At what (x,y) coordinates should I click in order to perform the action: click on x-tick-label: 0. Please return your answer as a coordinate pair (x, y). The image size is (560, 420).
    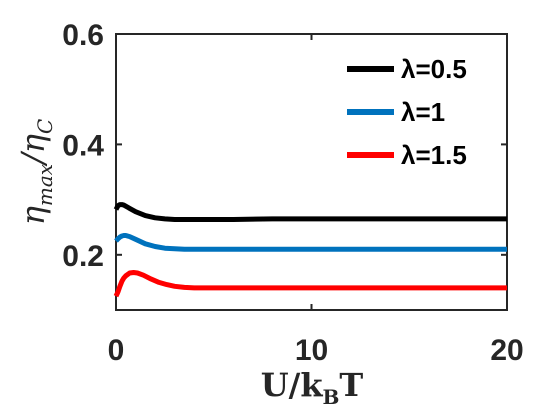
    Looking at the image, I should click on (116, 350).